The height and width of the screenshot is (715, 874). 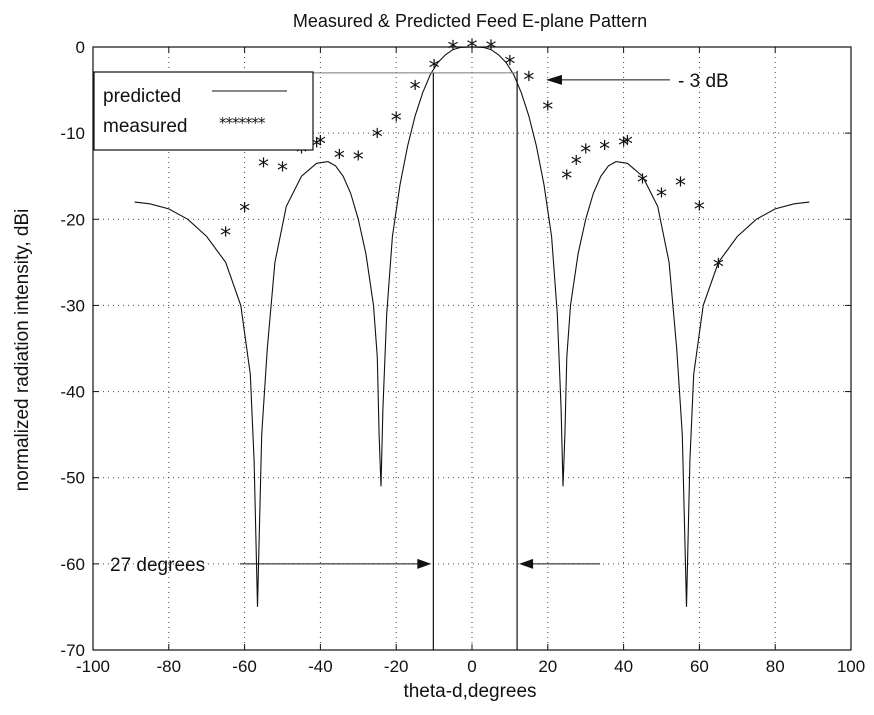 What do you see at coordinates (554, 79) in the screenshot?
I see `minus-3db-arrowhead` at bounding box center [554, 79].